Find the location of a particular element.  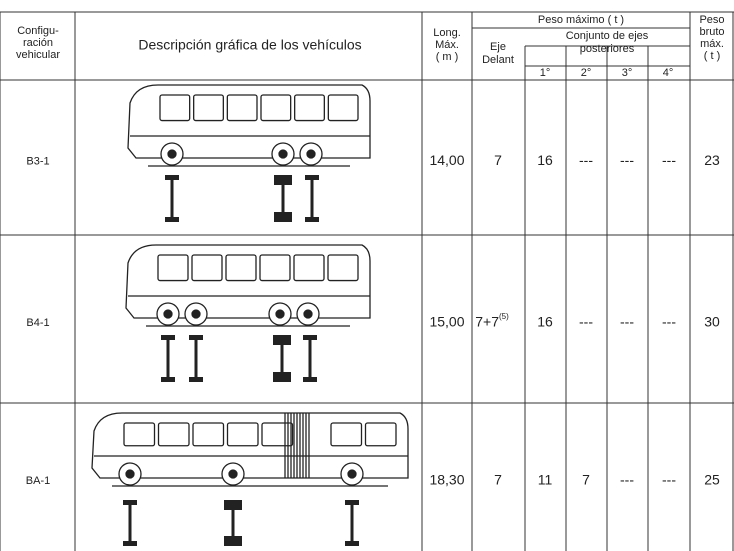

cell-value: 23 is located at coordinates (712, 160).